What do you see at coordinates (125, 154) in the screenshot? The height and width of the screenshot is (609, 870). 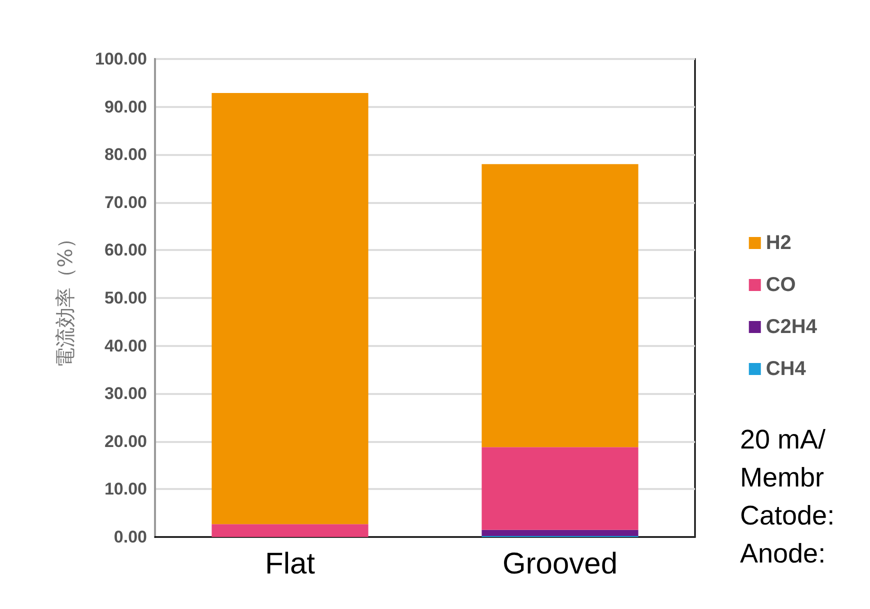 I see `y-tick-label: 80.00` at bounding box center [125, 154].